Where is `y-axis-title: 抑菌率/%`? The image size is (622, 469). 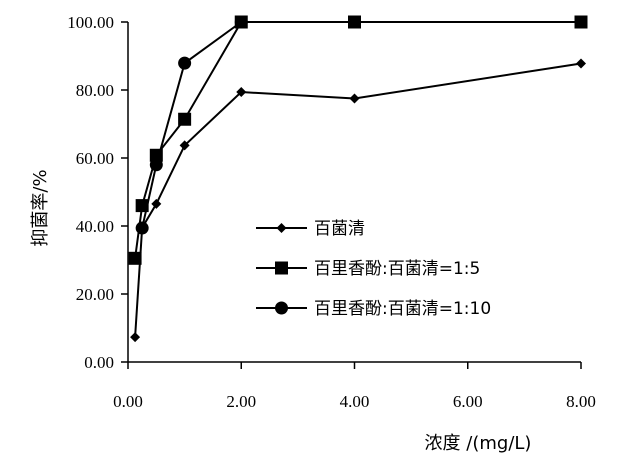 y-axis-title: 抑菌率/% is located at coordinates (40, 207).